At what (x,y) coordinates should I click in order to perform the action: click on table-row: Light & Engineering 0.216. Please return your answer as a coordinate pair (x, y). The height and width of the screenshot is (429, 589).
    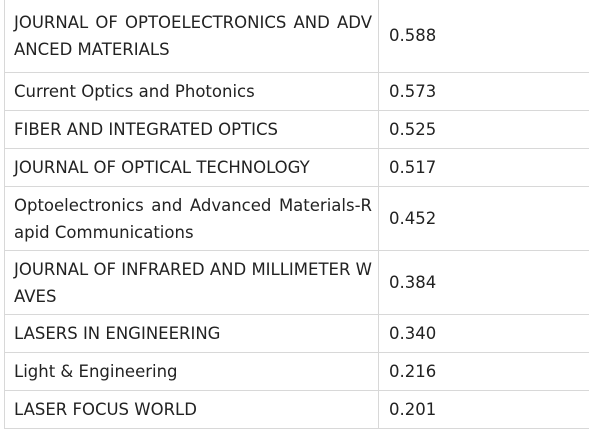
    Looking at the image, I should click on (297, 372).